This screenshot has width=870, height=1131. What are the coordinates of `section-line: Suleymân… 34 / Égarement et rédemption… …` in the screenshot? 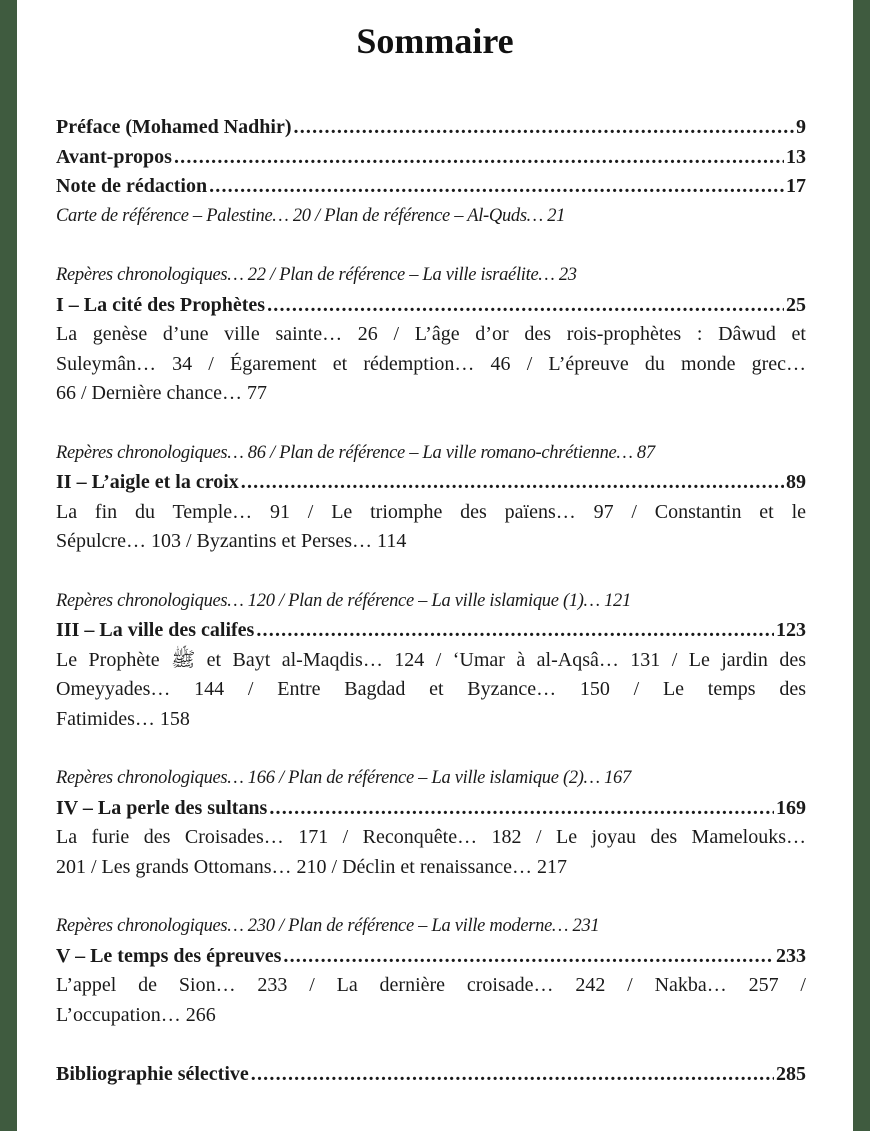 It's located at (431, 363).